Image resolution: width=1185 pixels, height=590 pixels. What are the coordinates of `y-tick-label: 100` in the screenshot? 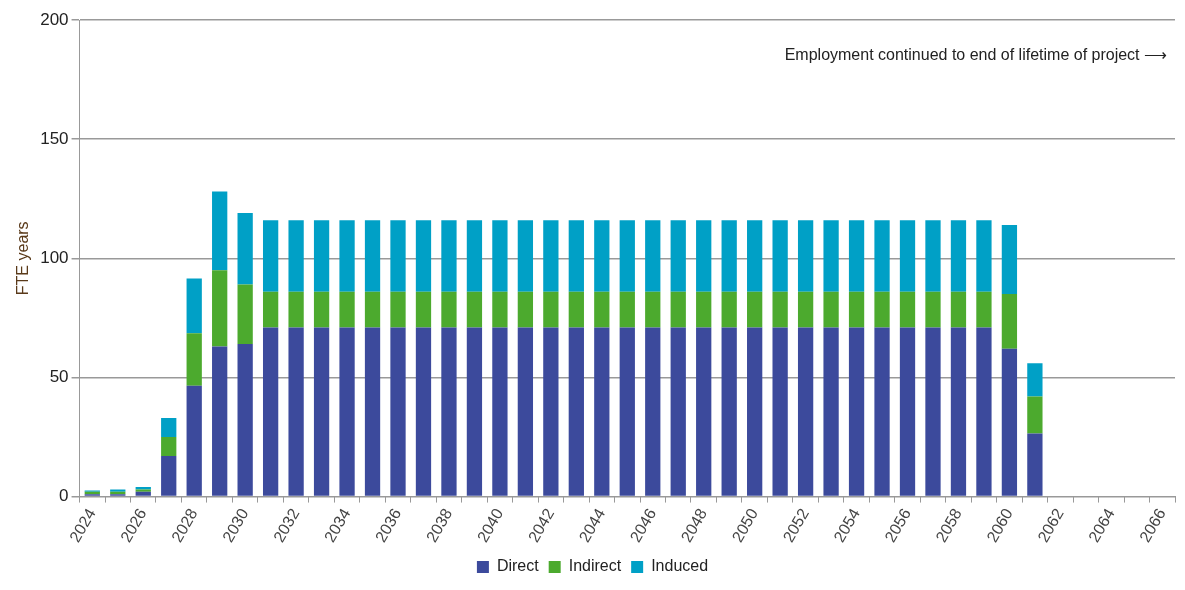 It's located at (54, 257).